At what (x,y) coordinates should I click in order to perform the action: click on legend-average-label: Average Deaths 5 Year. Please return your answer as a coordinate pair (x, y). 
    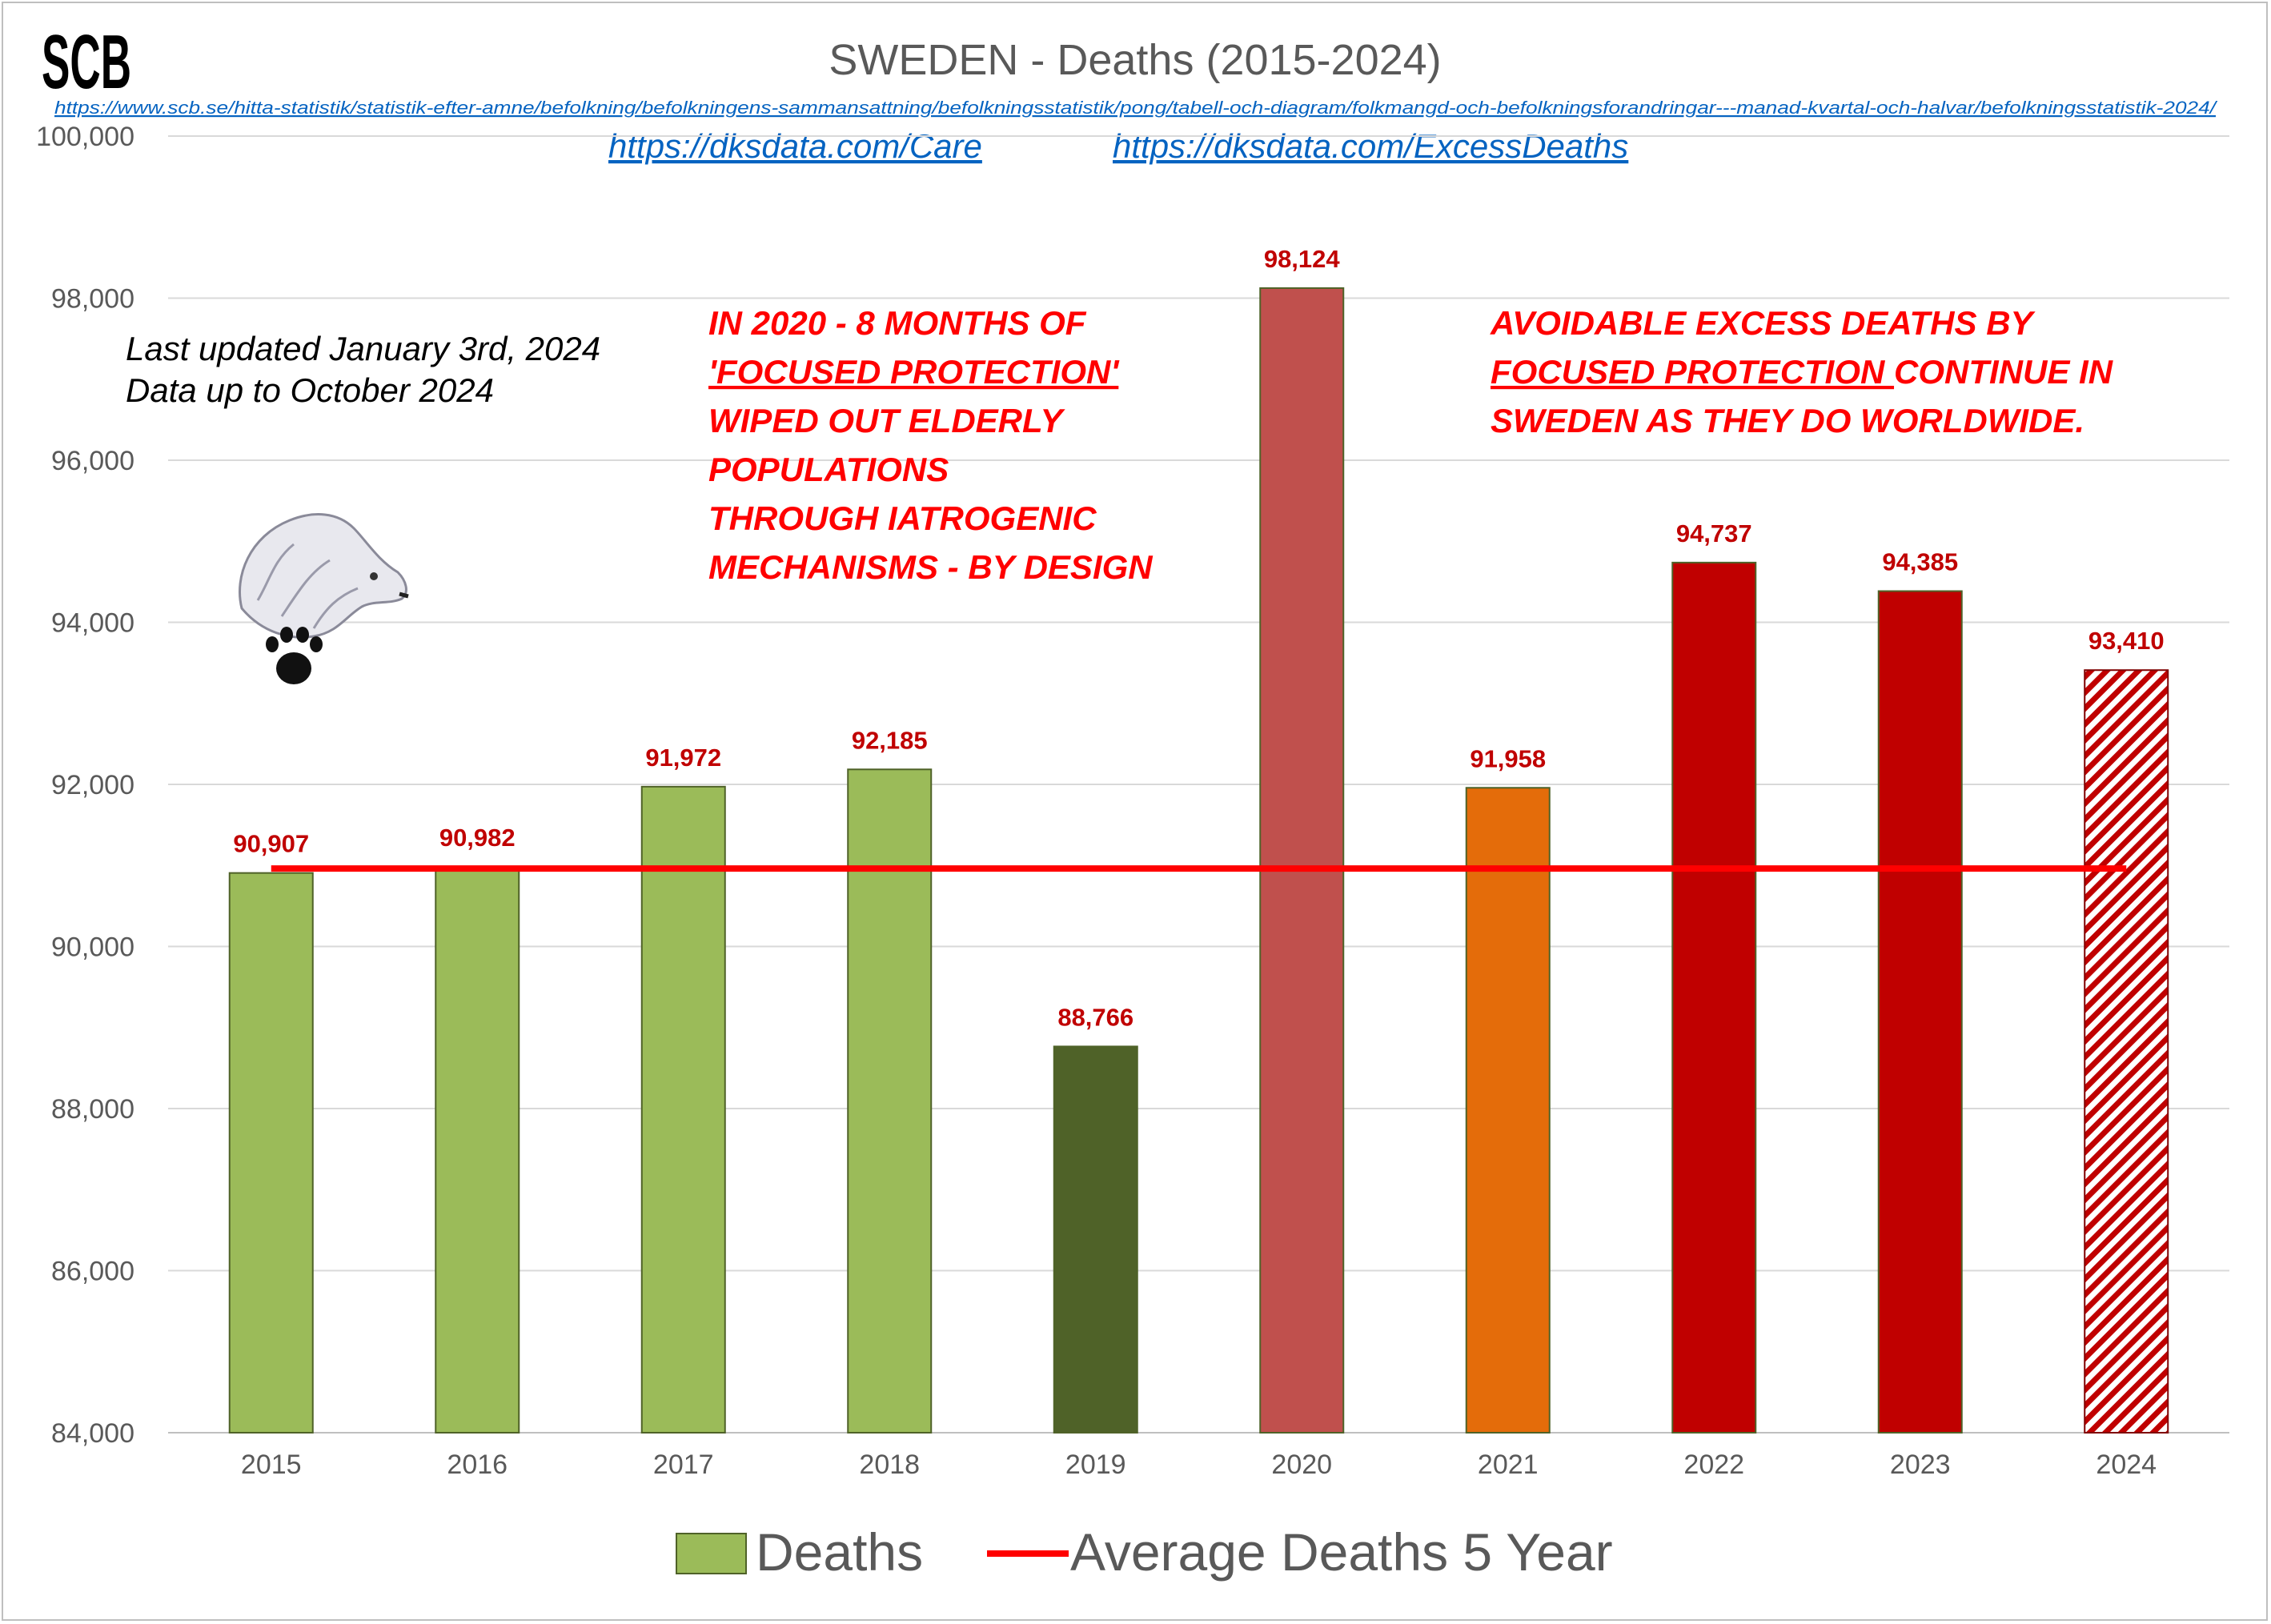
    Looking at the image, I should click on (1341, 1552).